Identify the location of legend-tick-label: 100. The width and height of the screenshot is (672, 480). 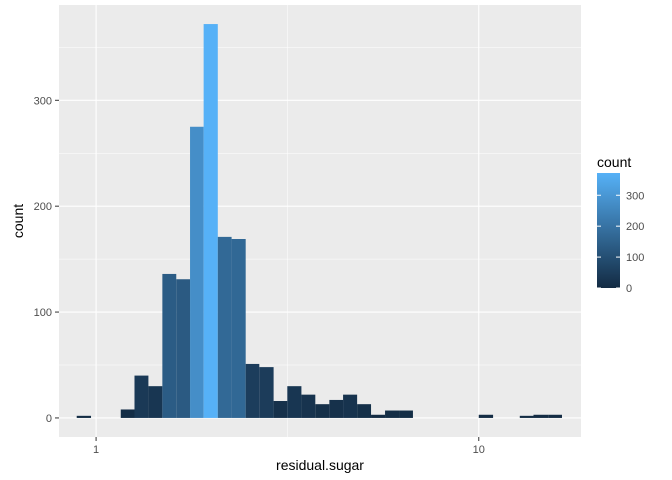
(635, 258).